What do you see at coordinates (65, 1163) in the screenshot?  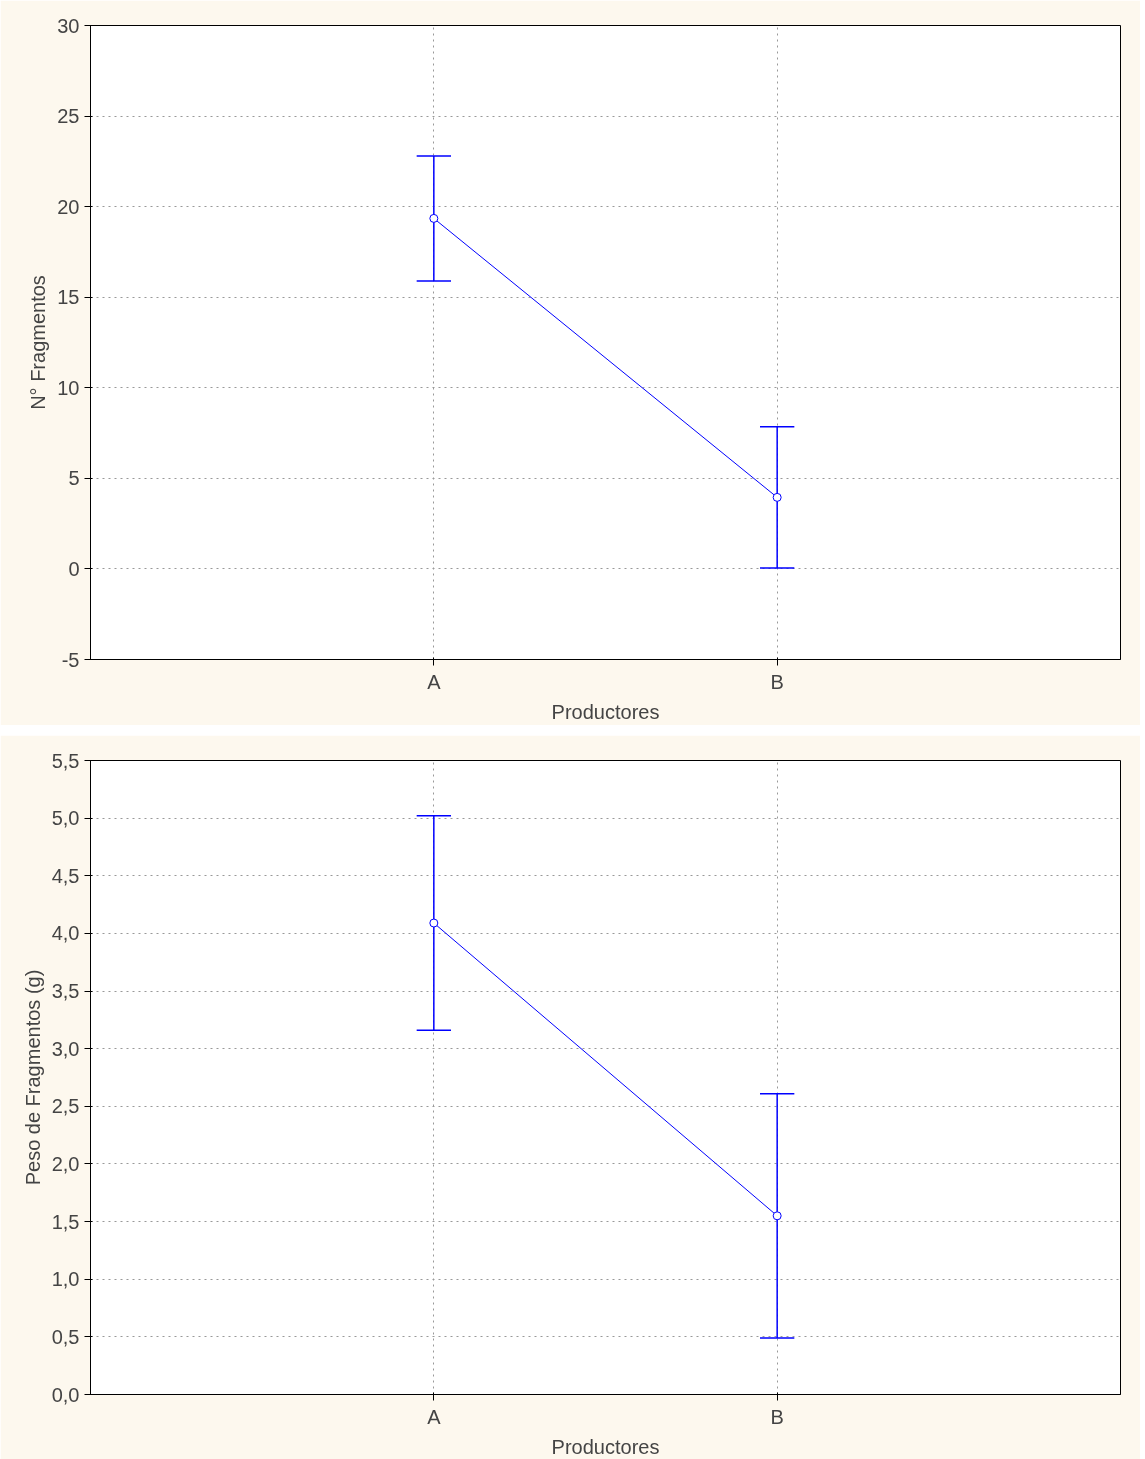 I see `y-tick-label: 2,0` at bounding box center [65, 1163].